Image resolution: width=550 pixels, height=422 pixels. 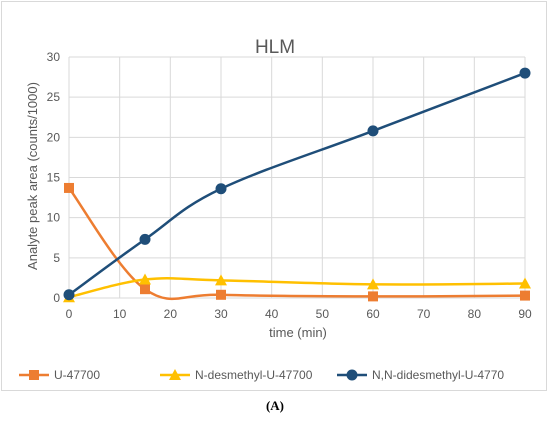 I want to click on panel-label: (A), so click(x=275, y=405).